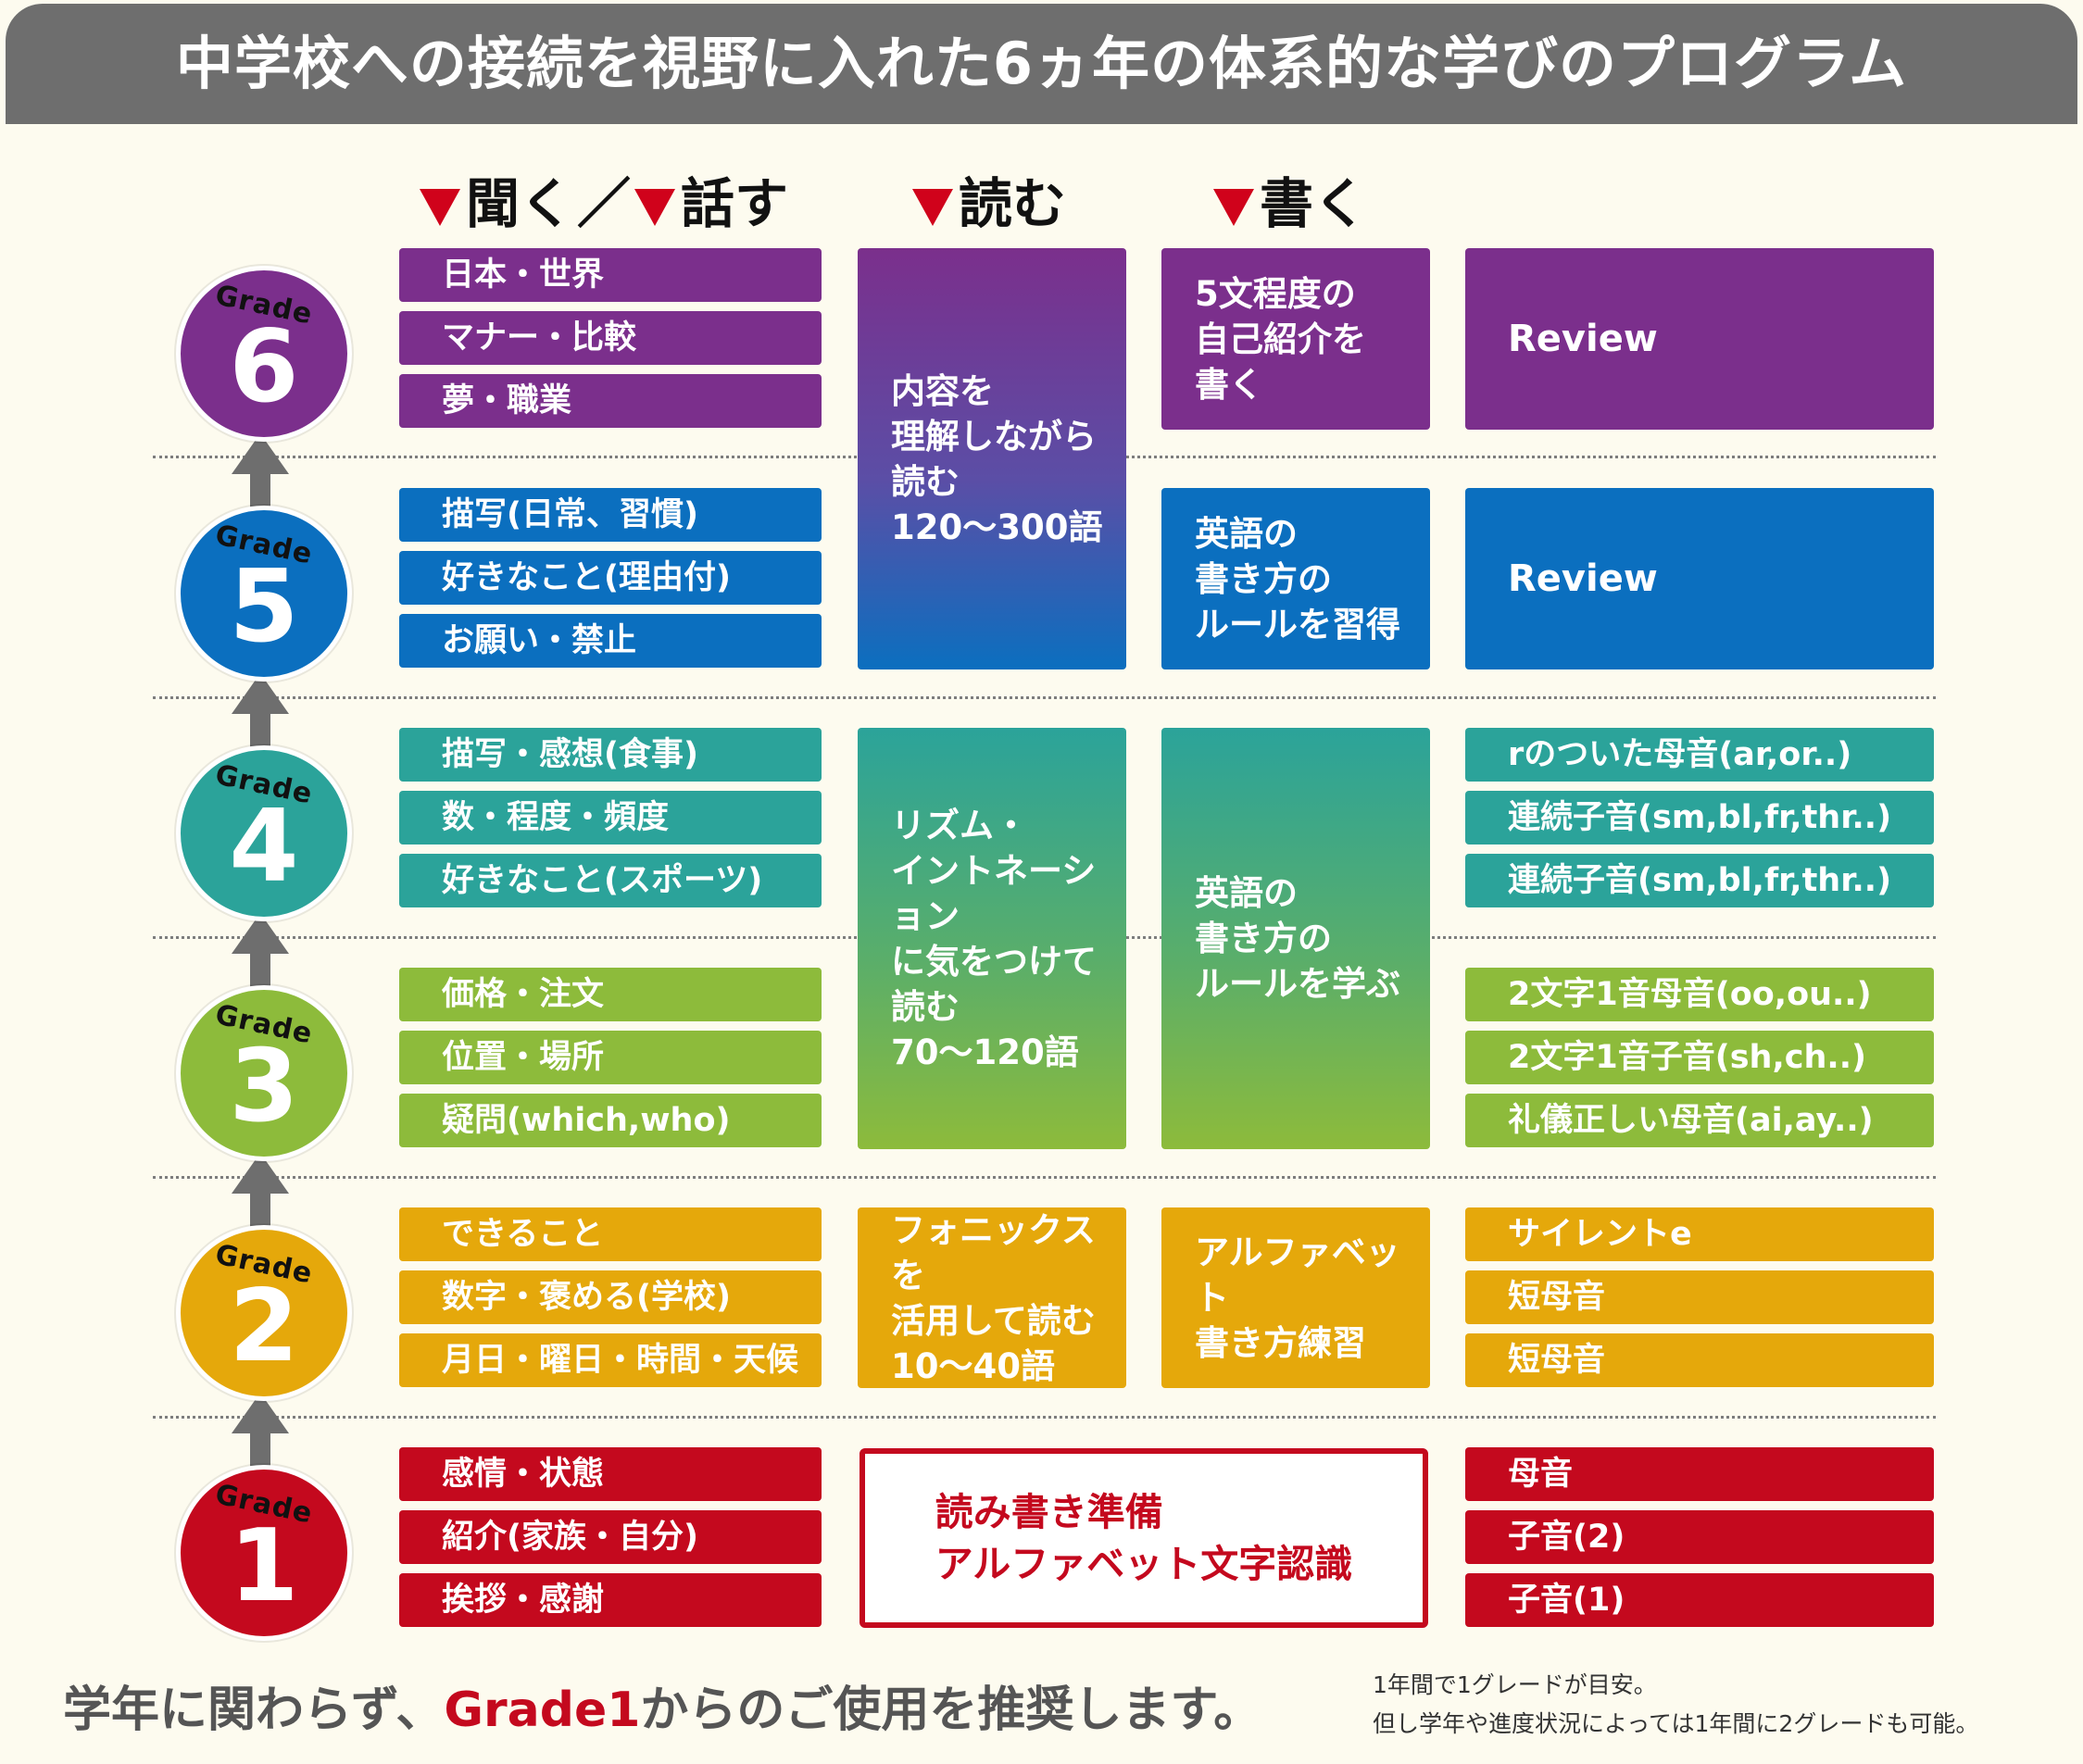  Describe the element at coordinates (1699, 1058) in the screenshot. I see `phonics-item: 2文字1音子音(sh,ch..)` at that location.